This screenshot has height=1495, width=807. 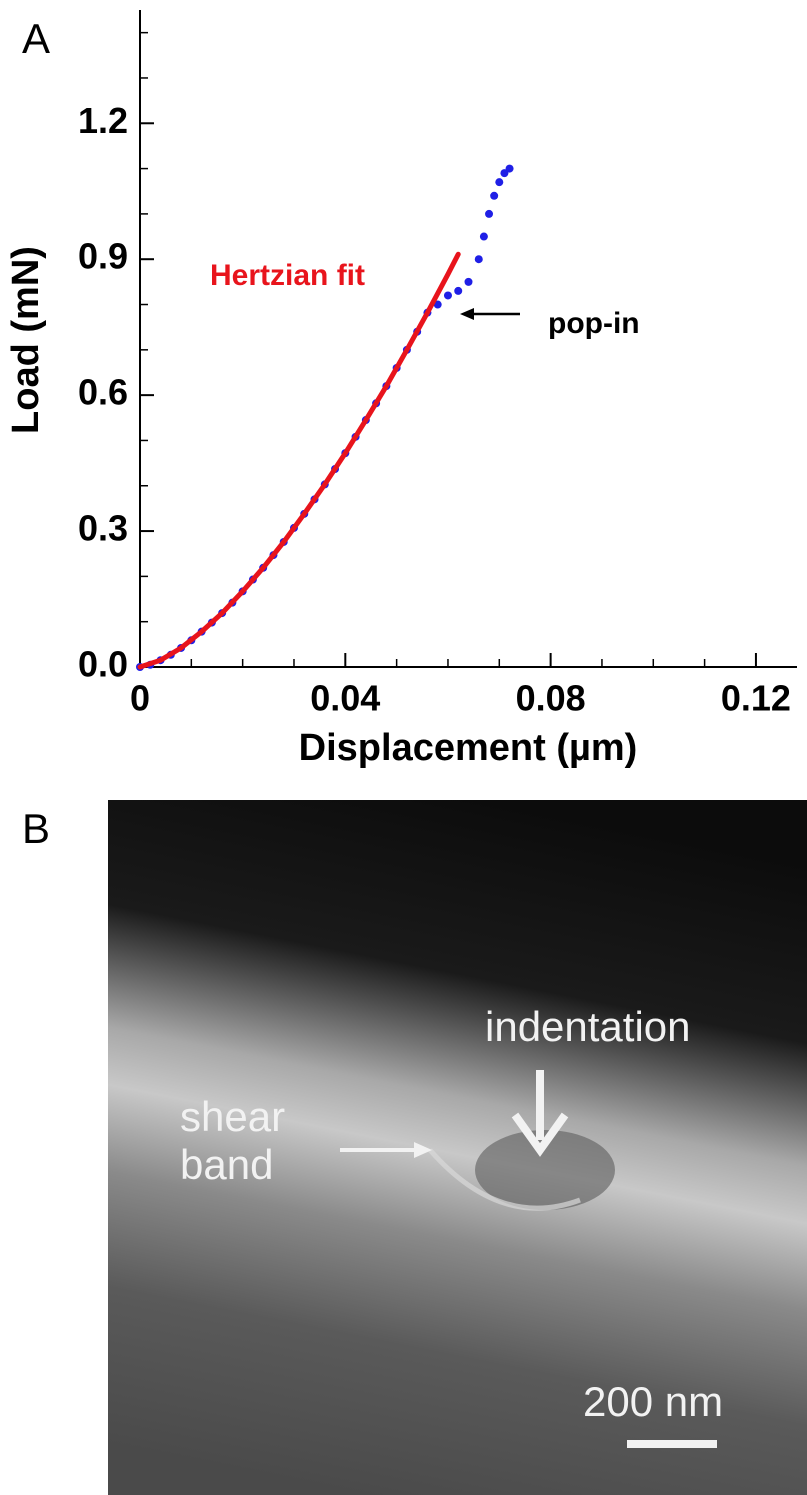 I want to click on indentation-mark, so click(x=545, y=1170).